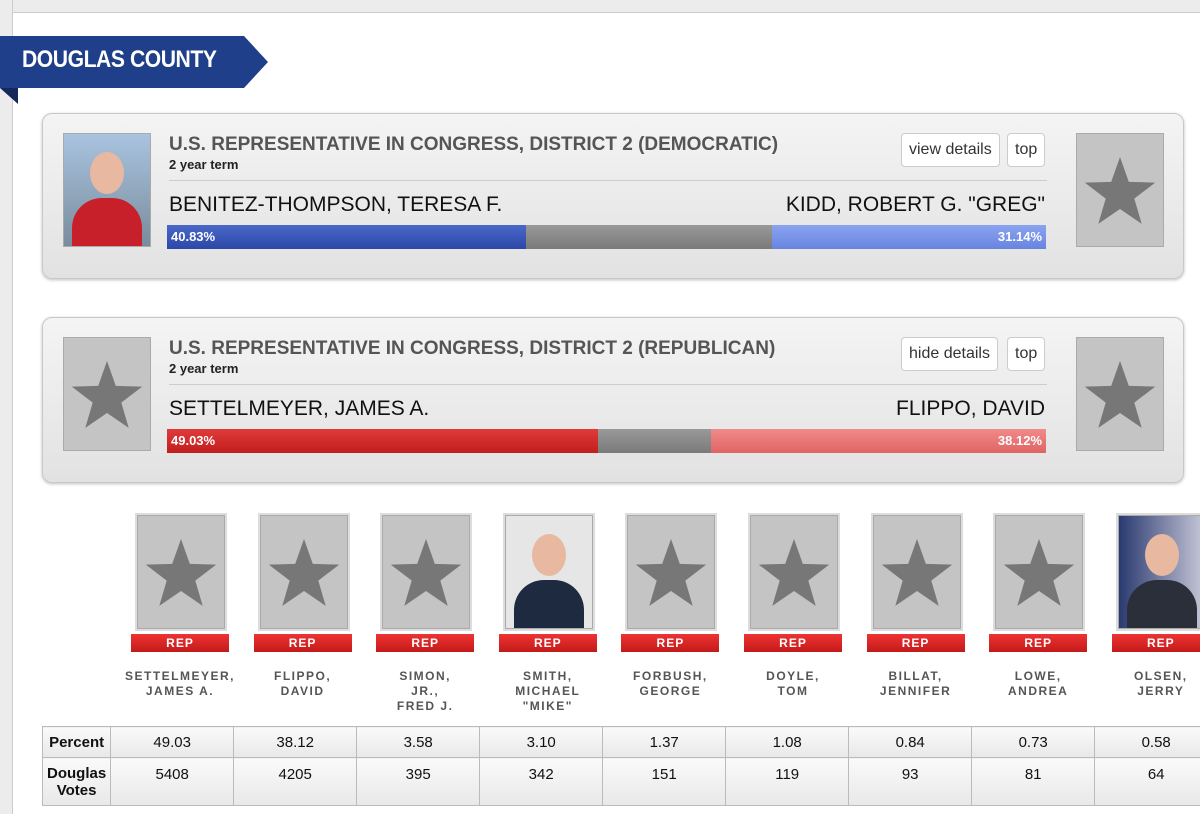  What do you see at coordinates (541, 742) in the screenshot?
I see `table-cell: 3.10` at bounding box center [541, 742].